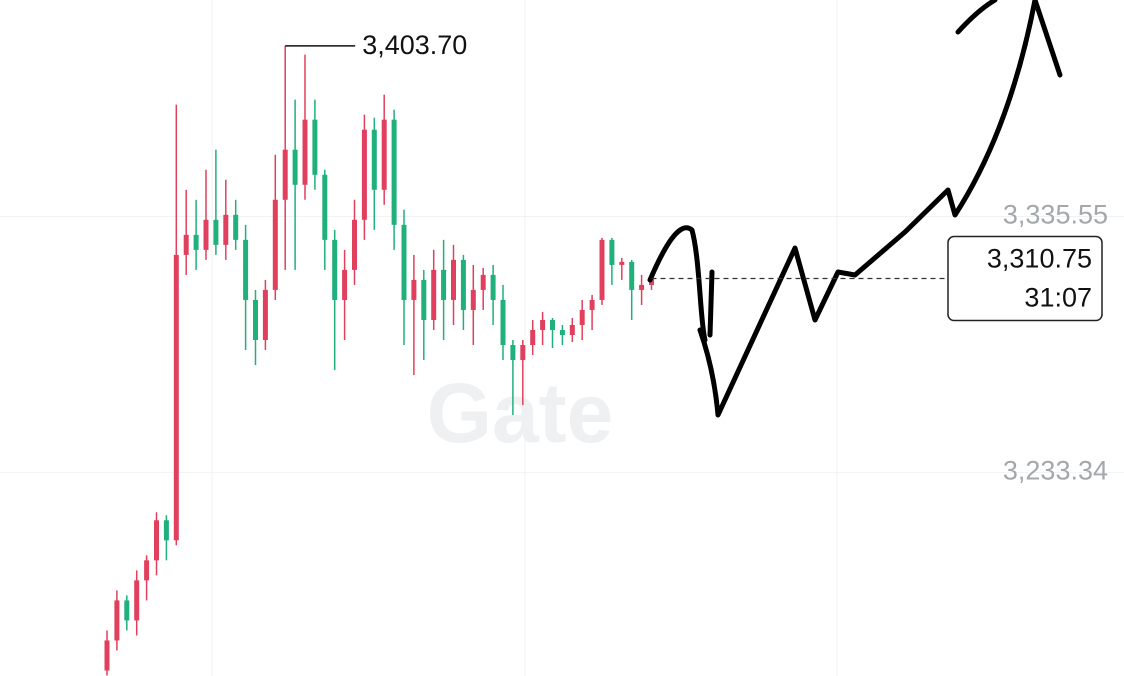 The height and width of the screenshot is (676, 1124). I want to click on last-price-label: 3,310.75, so click(1039, 259).